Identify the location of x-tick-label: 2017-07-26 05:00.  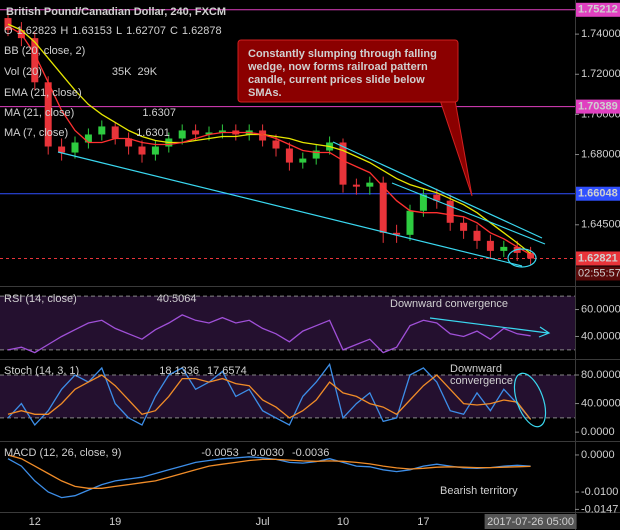
(530, 522).